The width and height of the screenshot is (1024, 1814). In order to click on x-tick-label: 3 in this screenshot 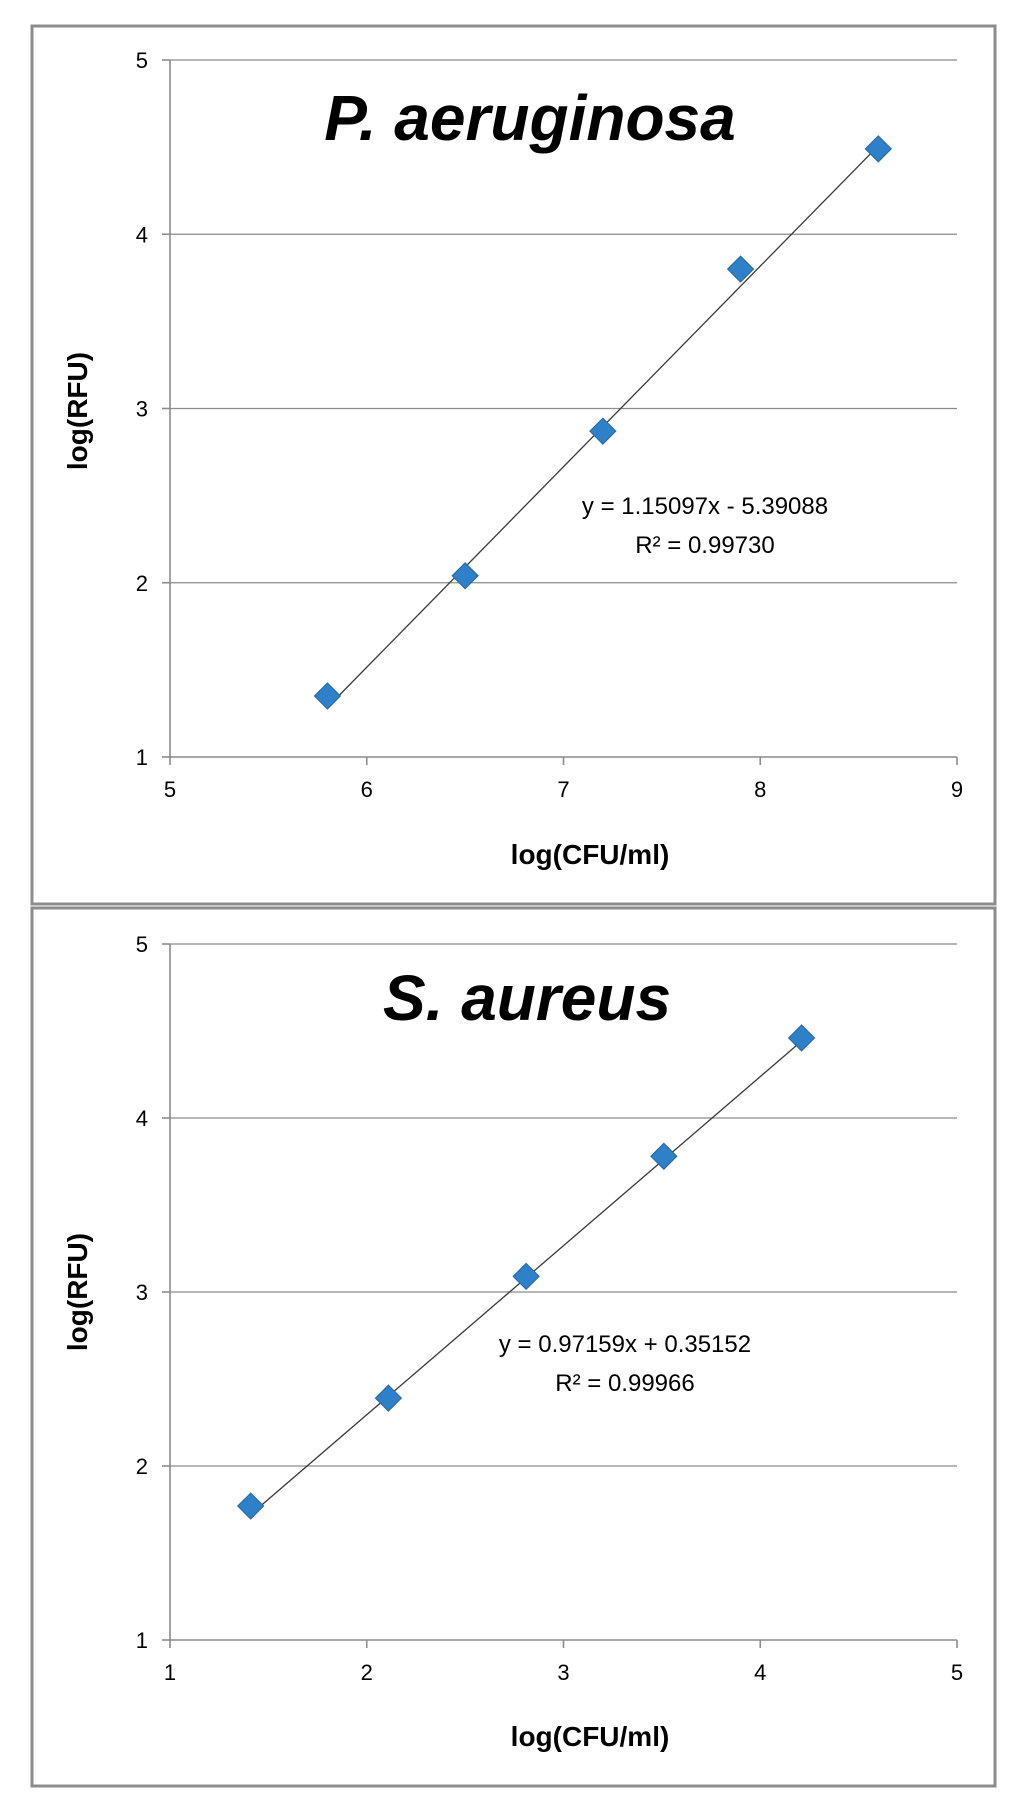, I will do `click(563, 1672)`.